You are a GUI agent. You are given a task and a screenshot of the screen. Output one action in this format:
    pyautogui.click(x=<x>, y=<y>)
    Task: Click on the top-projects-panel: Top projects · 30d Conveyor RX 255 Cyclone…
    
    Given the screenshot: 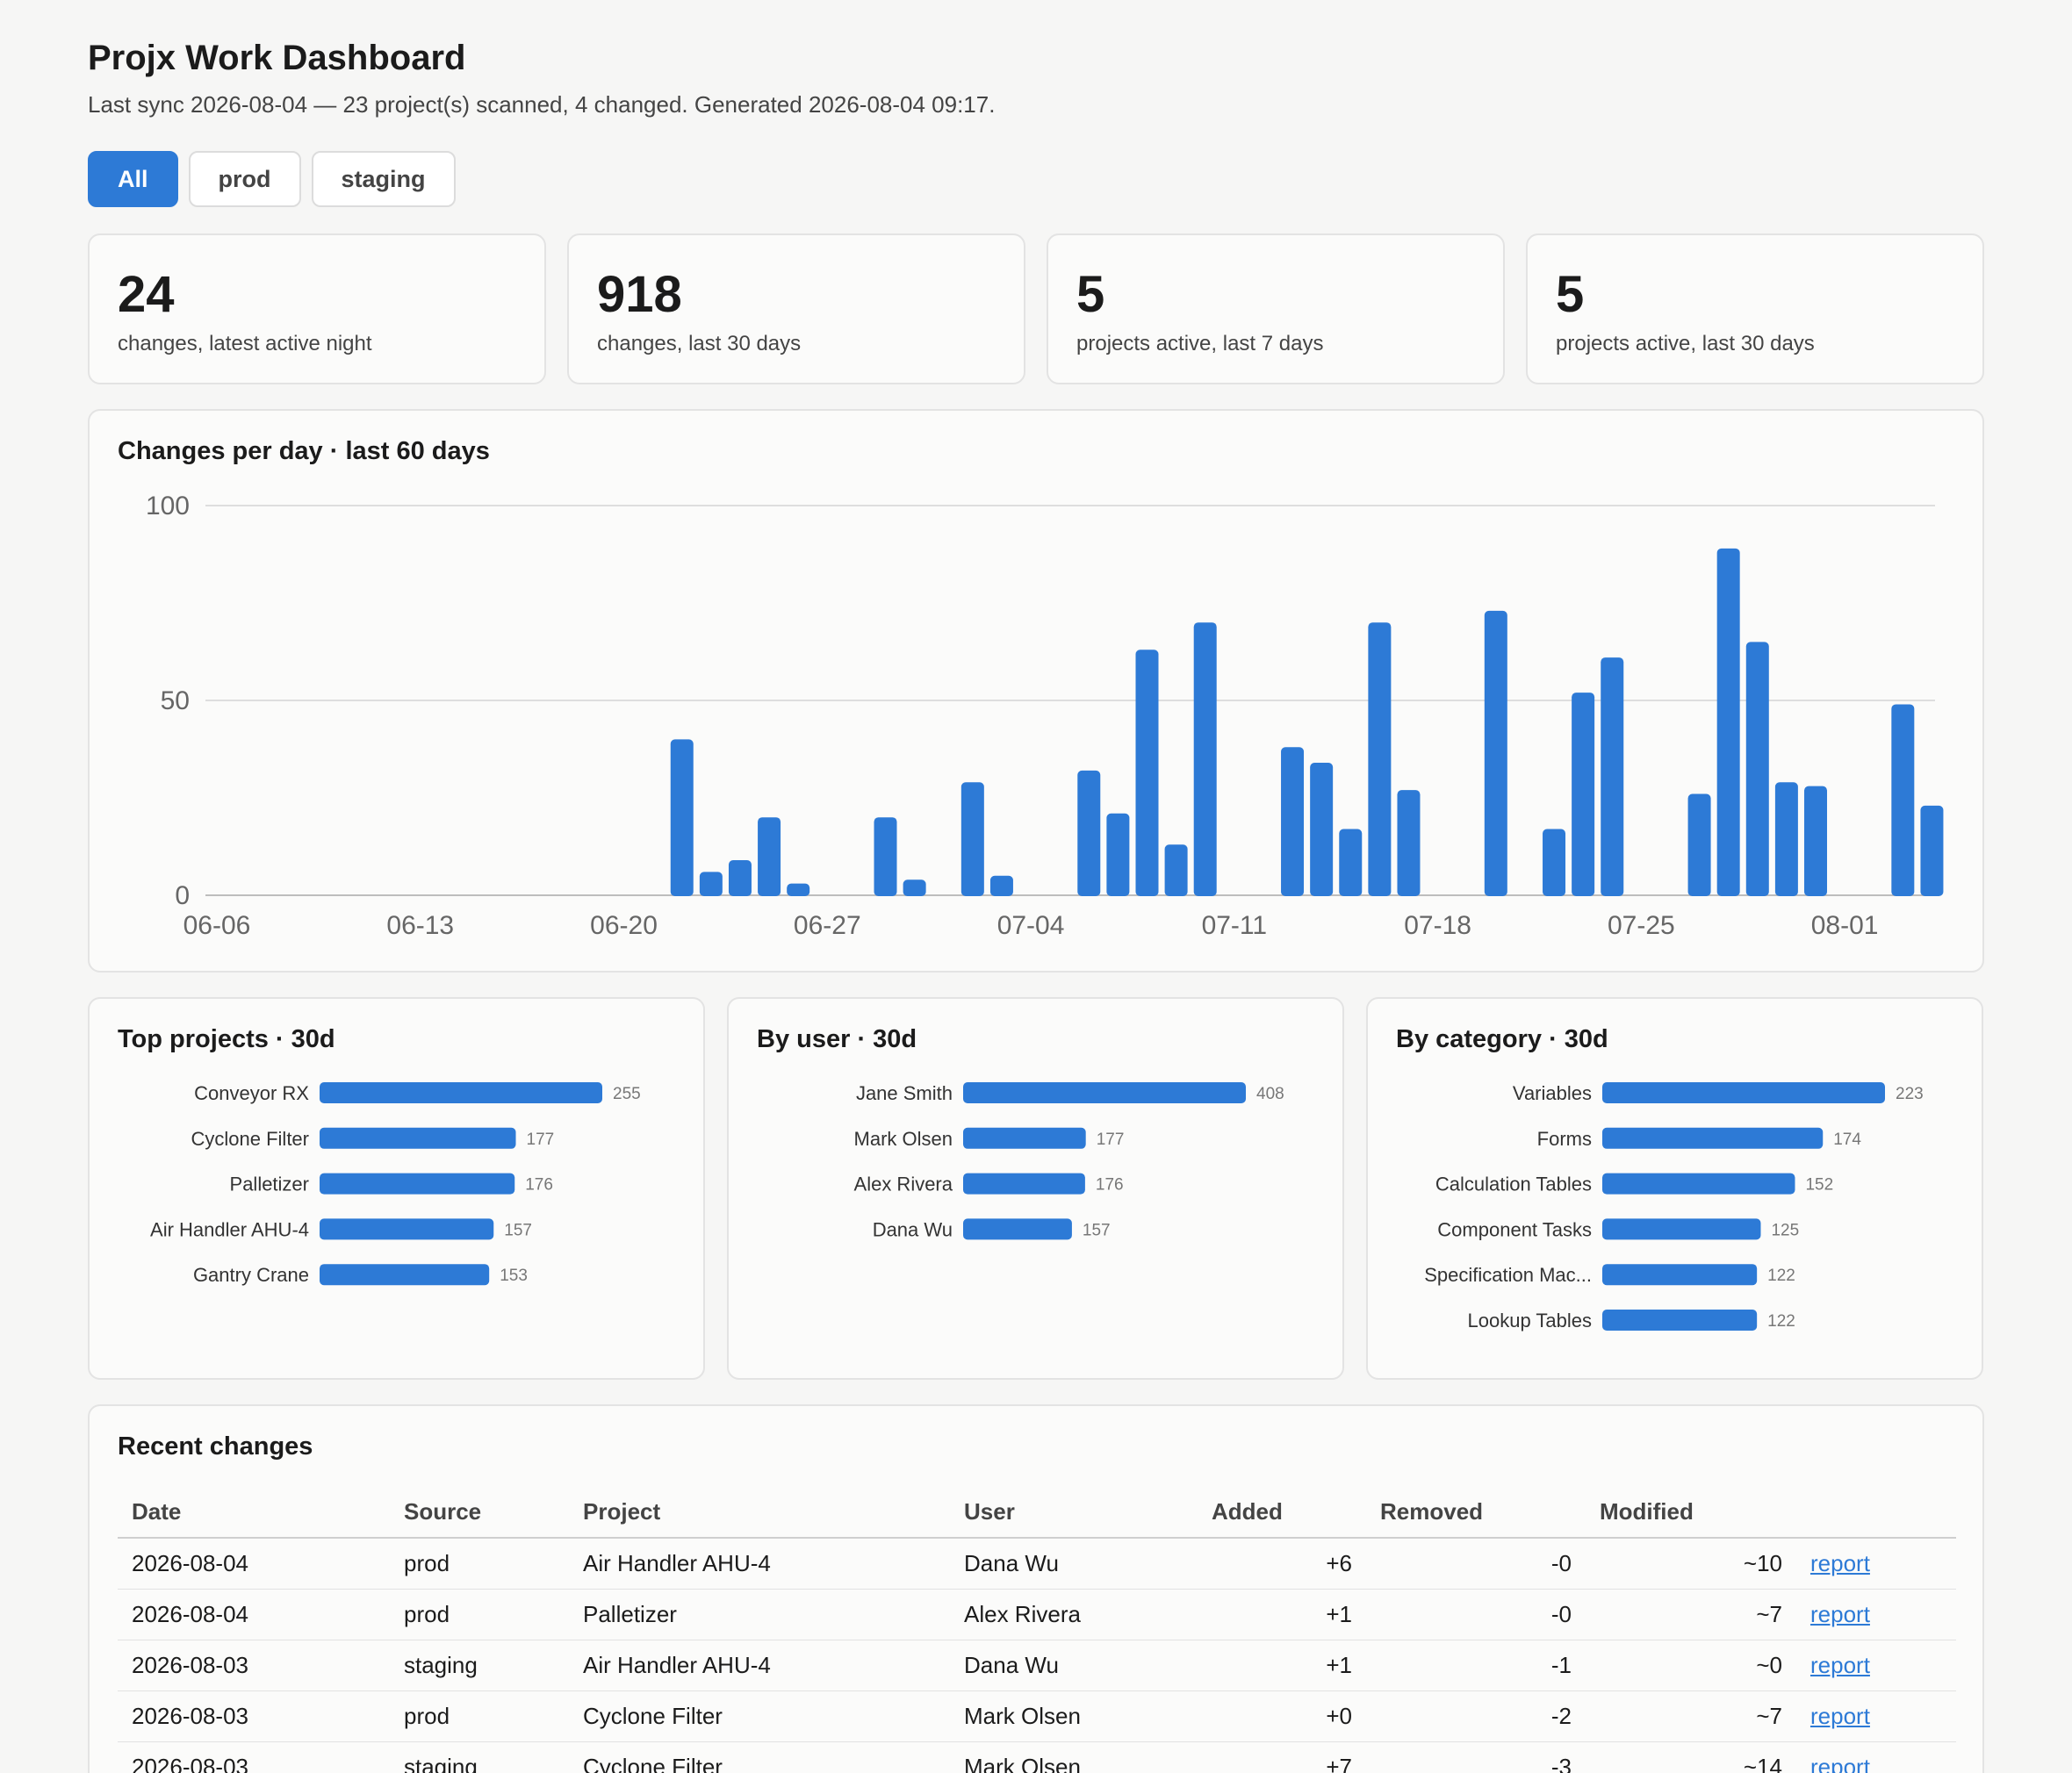 What is the action you would take?
    pyautogui.click(x=396, y=1189)
    